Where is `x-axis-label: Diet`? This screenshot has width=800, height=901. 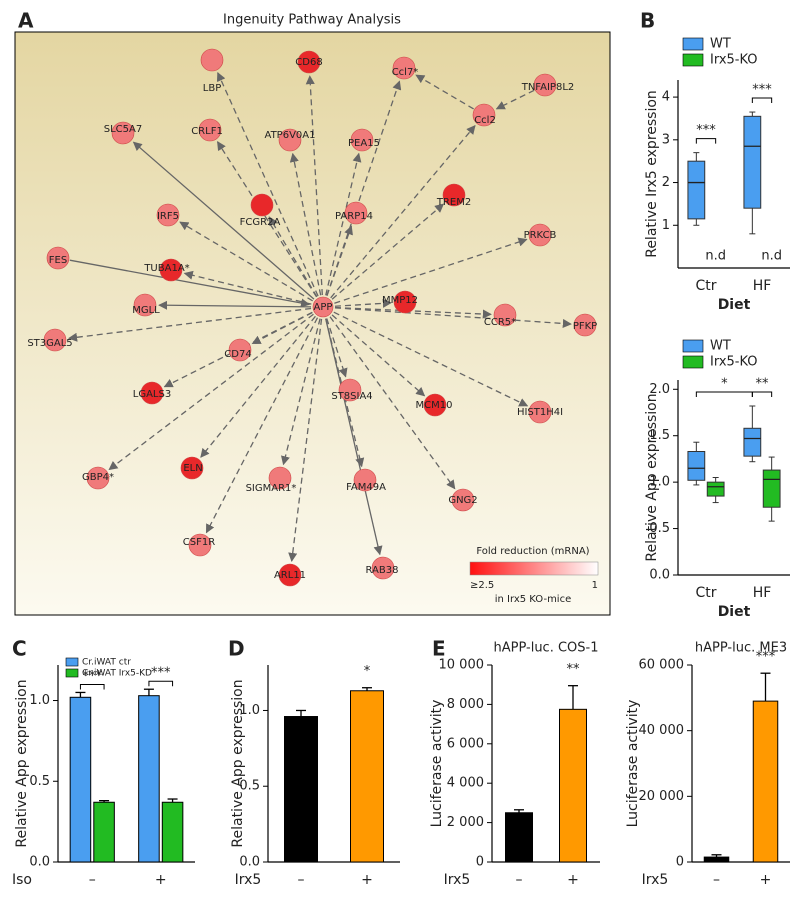 x-axis-label: Diet is located at coordinates (734, 305).